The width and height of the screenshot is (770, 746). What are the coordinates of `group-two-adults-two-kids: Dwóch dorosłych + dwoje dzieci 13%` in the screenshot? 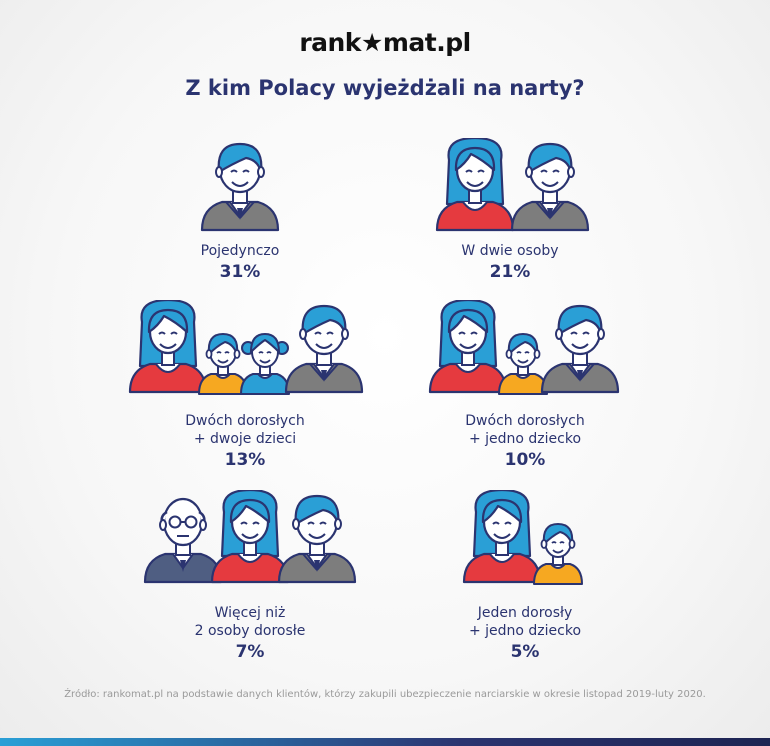 It's located at (245, 385).